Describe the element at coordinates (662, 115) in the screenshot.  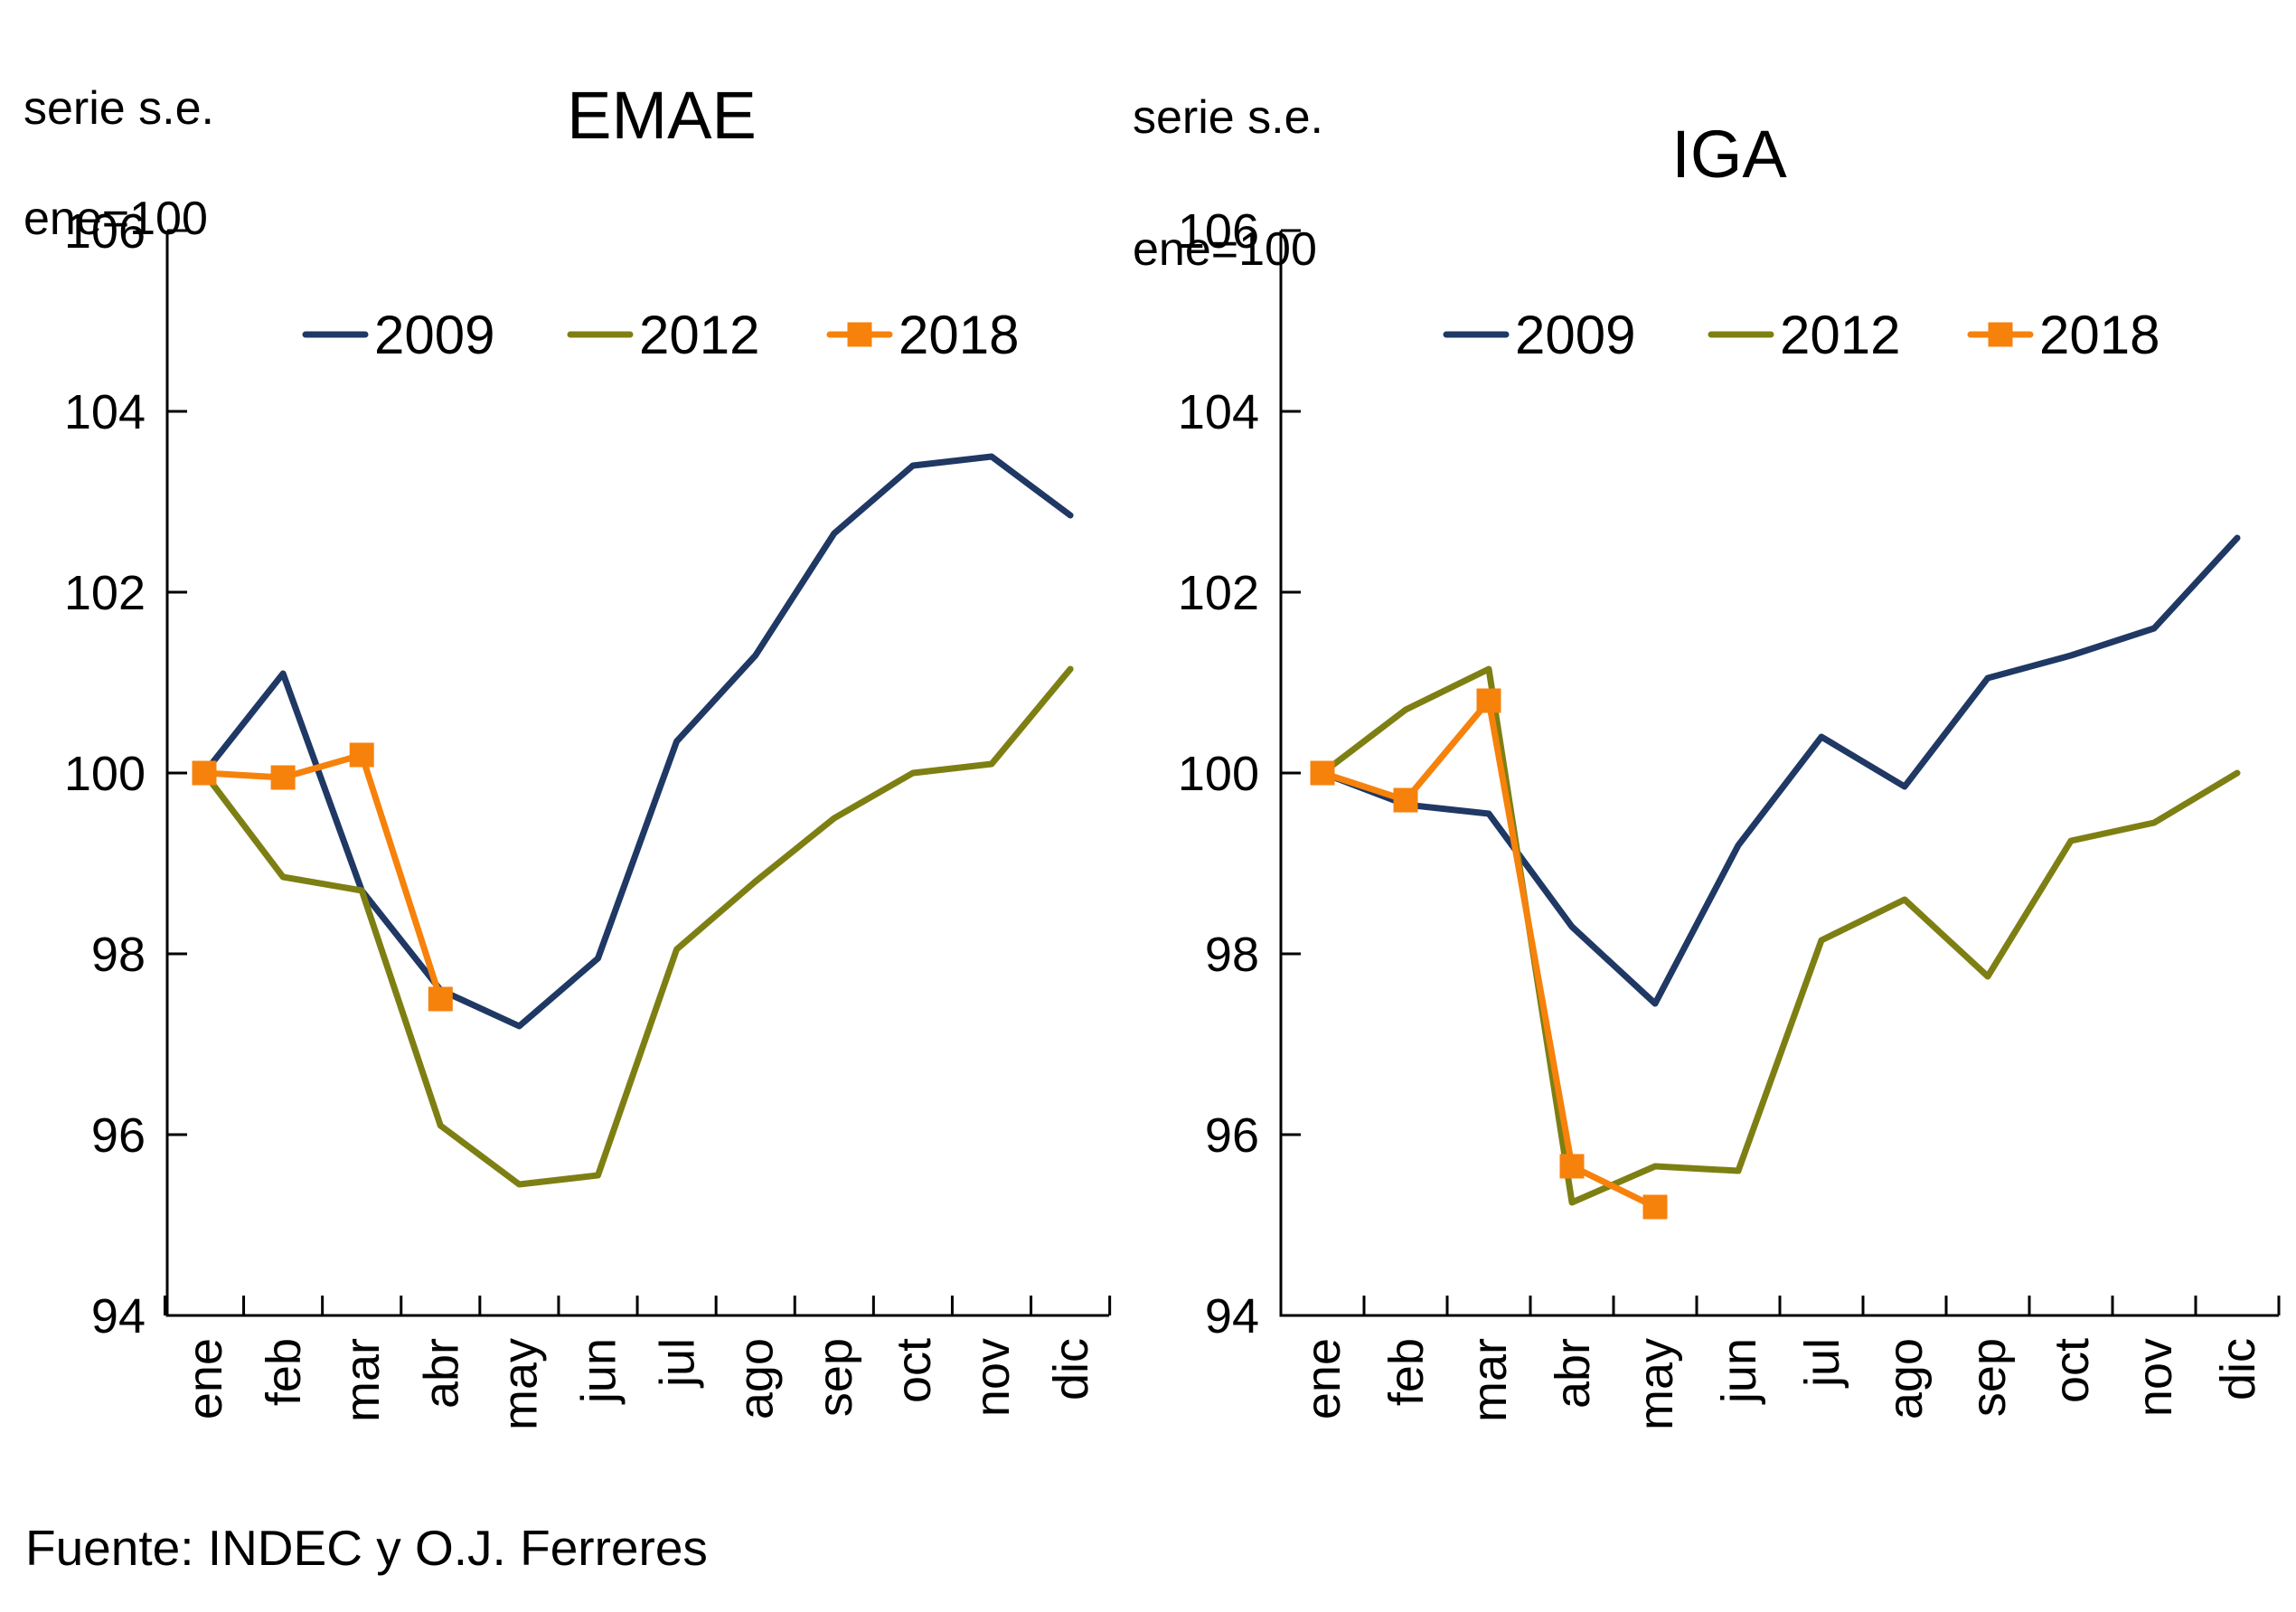
I see `left-chart-title: EMAE` at that location.